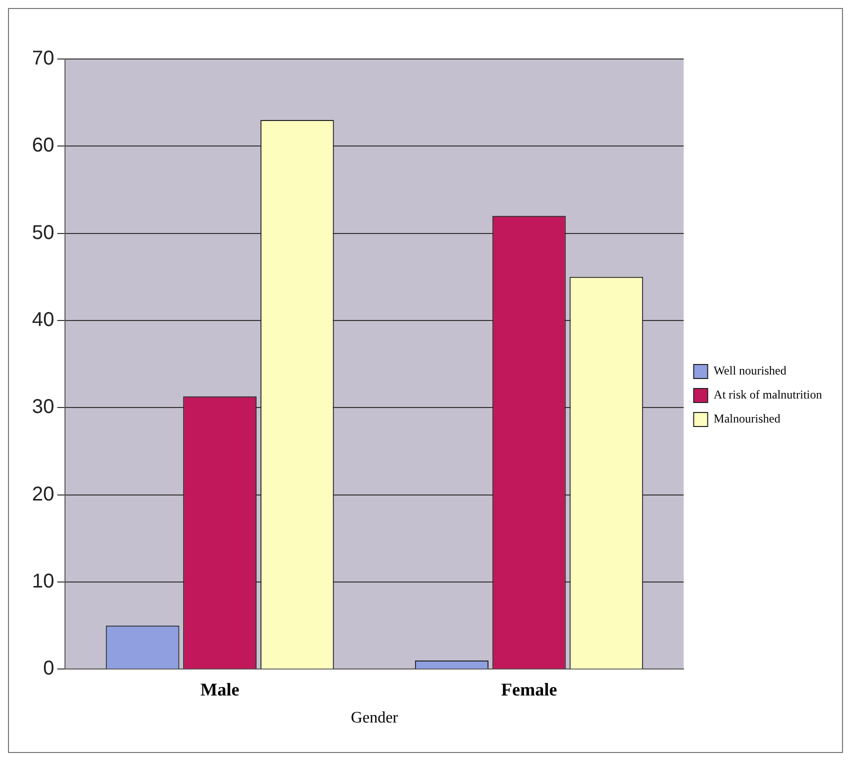 The image size is (853, 761). I want to click on y-tick-label: 20, so click(43, 494).